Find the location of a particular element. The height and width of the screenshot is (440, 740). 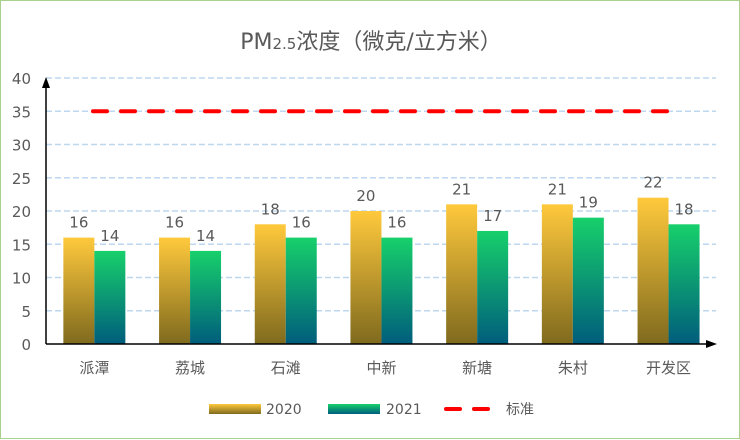

bar-2020-石滩 is located at coordinates (270, 284).